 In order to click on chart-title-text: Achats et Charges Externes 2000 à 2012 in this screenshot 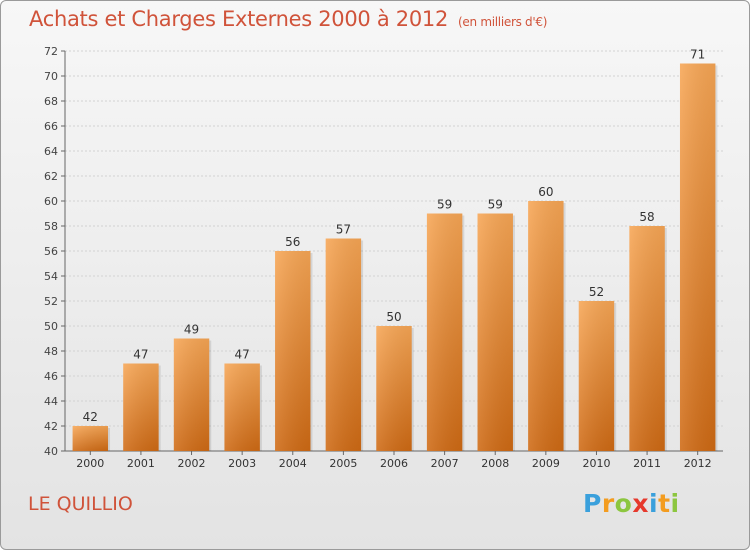, I will do `click(239, 19)`.